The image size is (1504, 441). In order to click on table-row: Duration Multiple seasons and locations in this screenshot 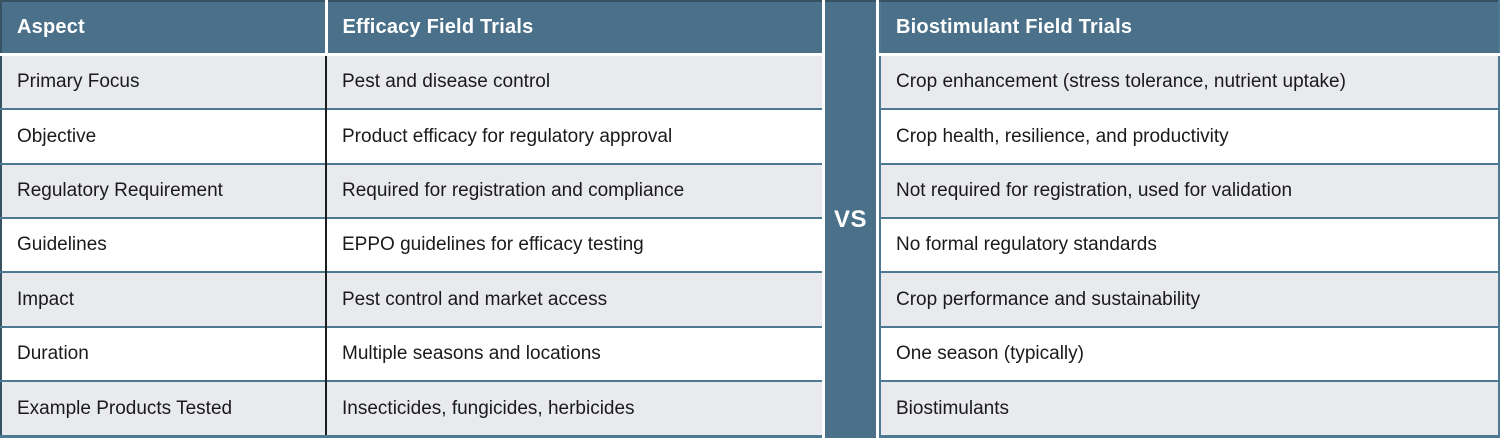, I will do `click(411, 353)`.